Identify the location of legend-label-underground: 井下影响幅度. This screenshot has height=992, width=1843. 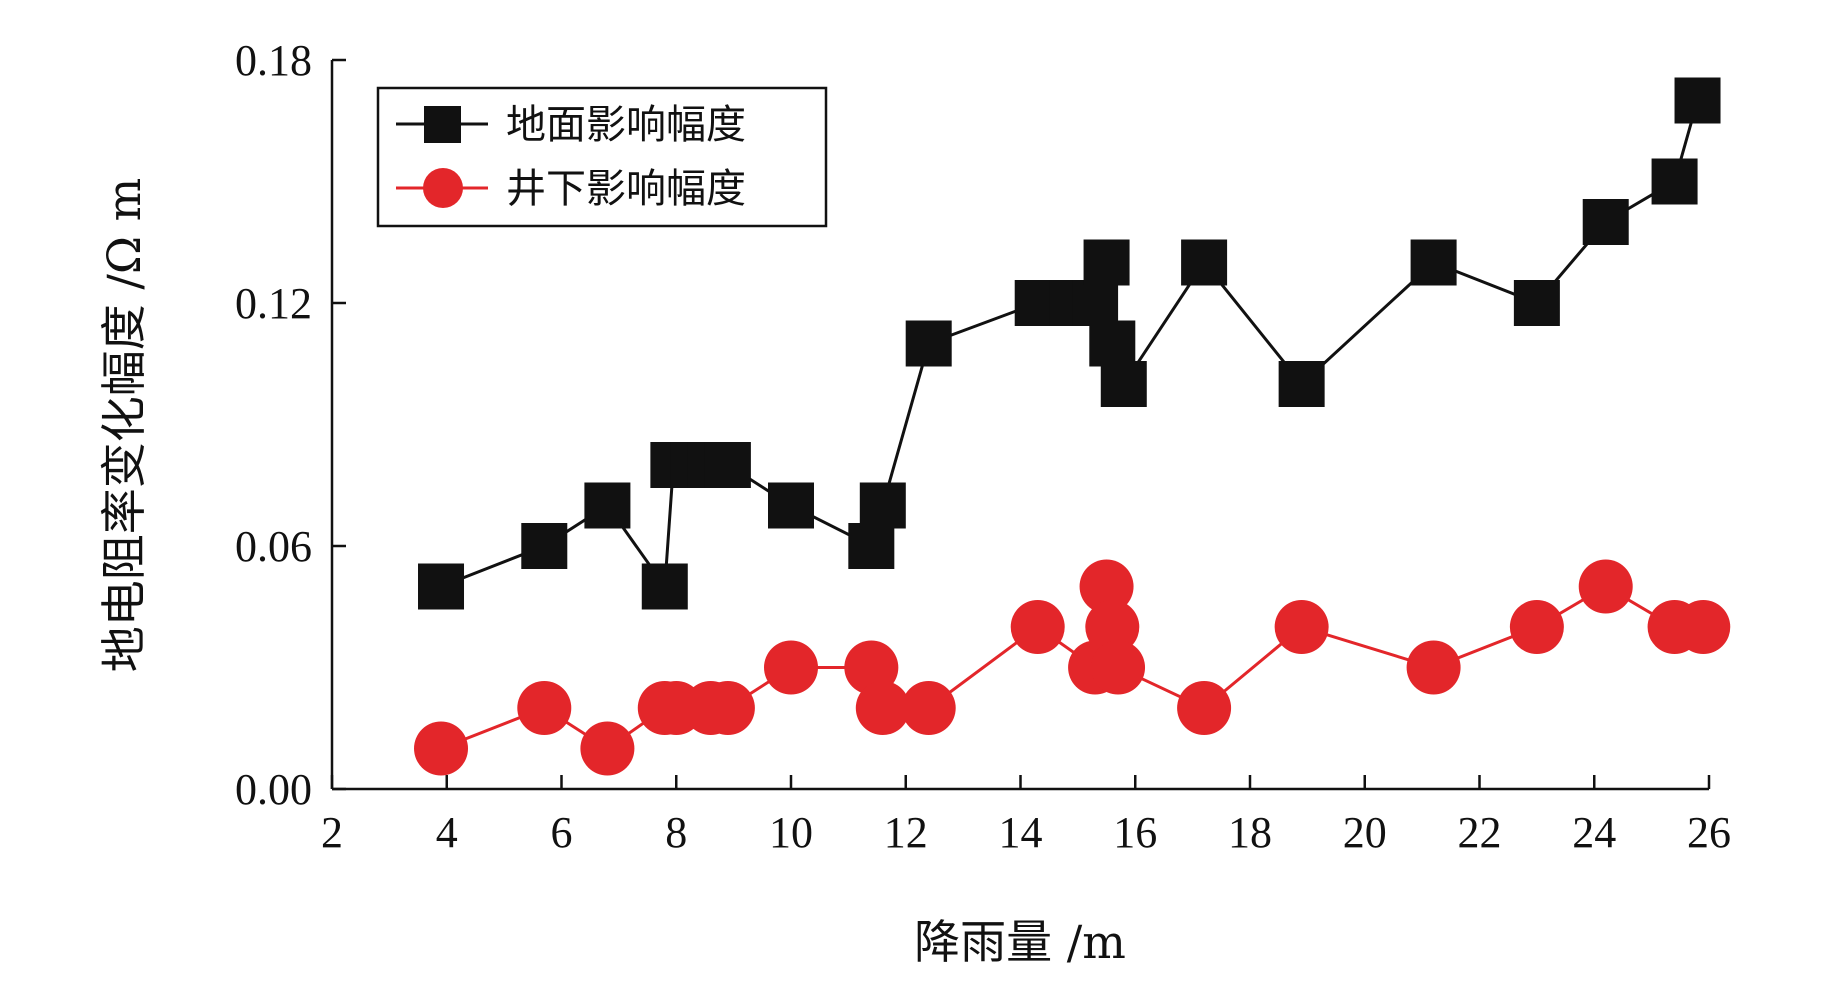
(626, 189).